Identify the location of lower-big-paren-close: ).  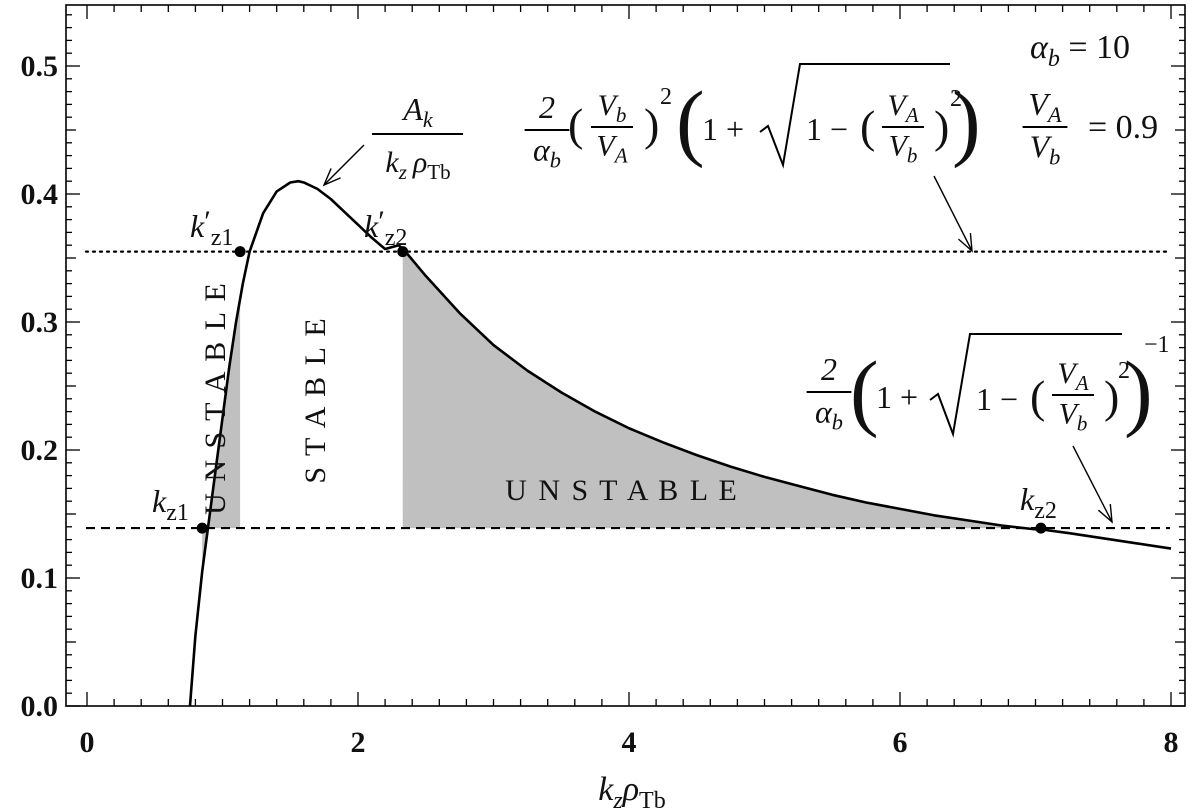
(1138, 391).